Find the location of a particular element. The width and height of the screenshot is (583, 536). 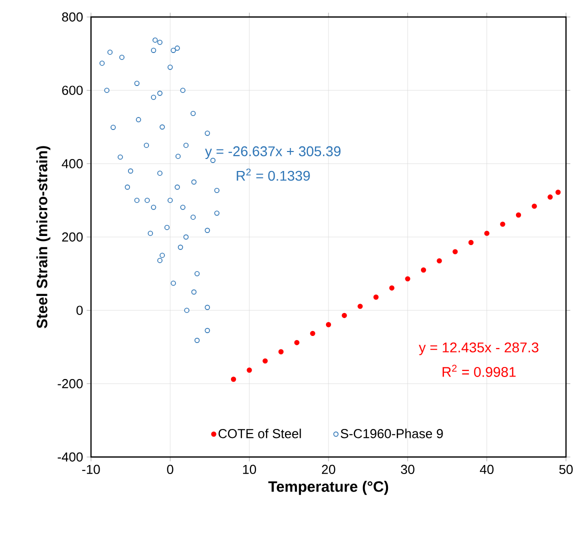

annotation: R$^{2}$ = 0.1339 is located at coordinates (273, 174).